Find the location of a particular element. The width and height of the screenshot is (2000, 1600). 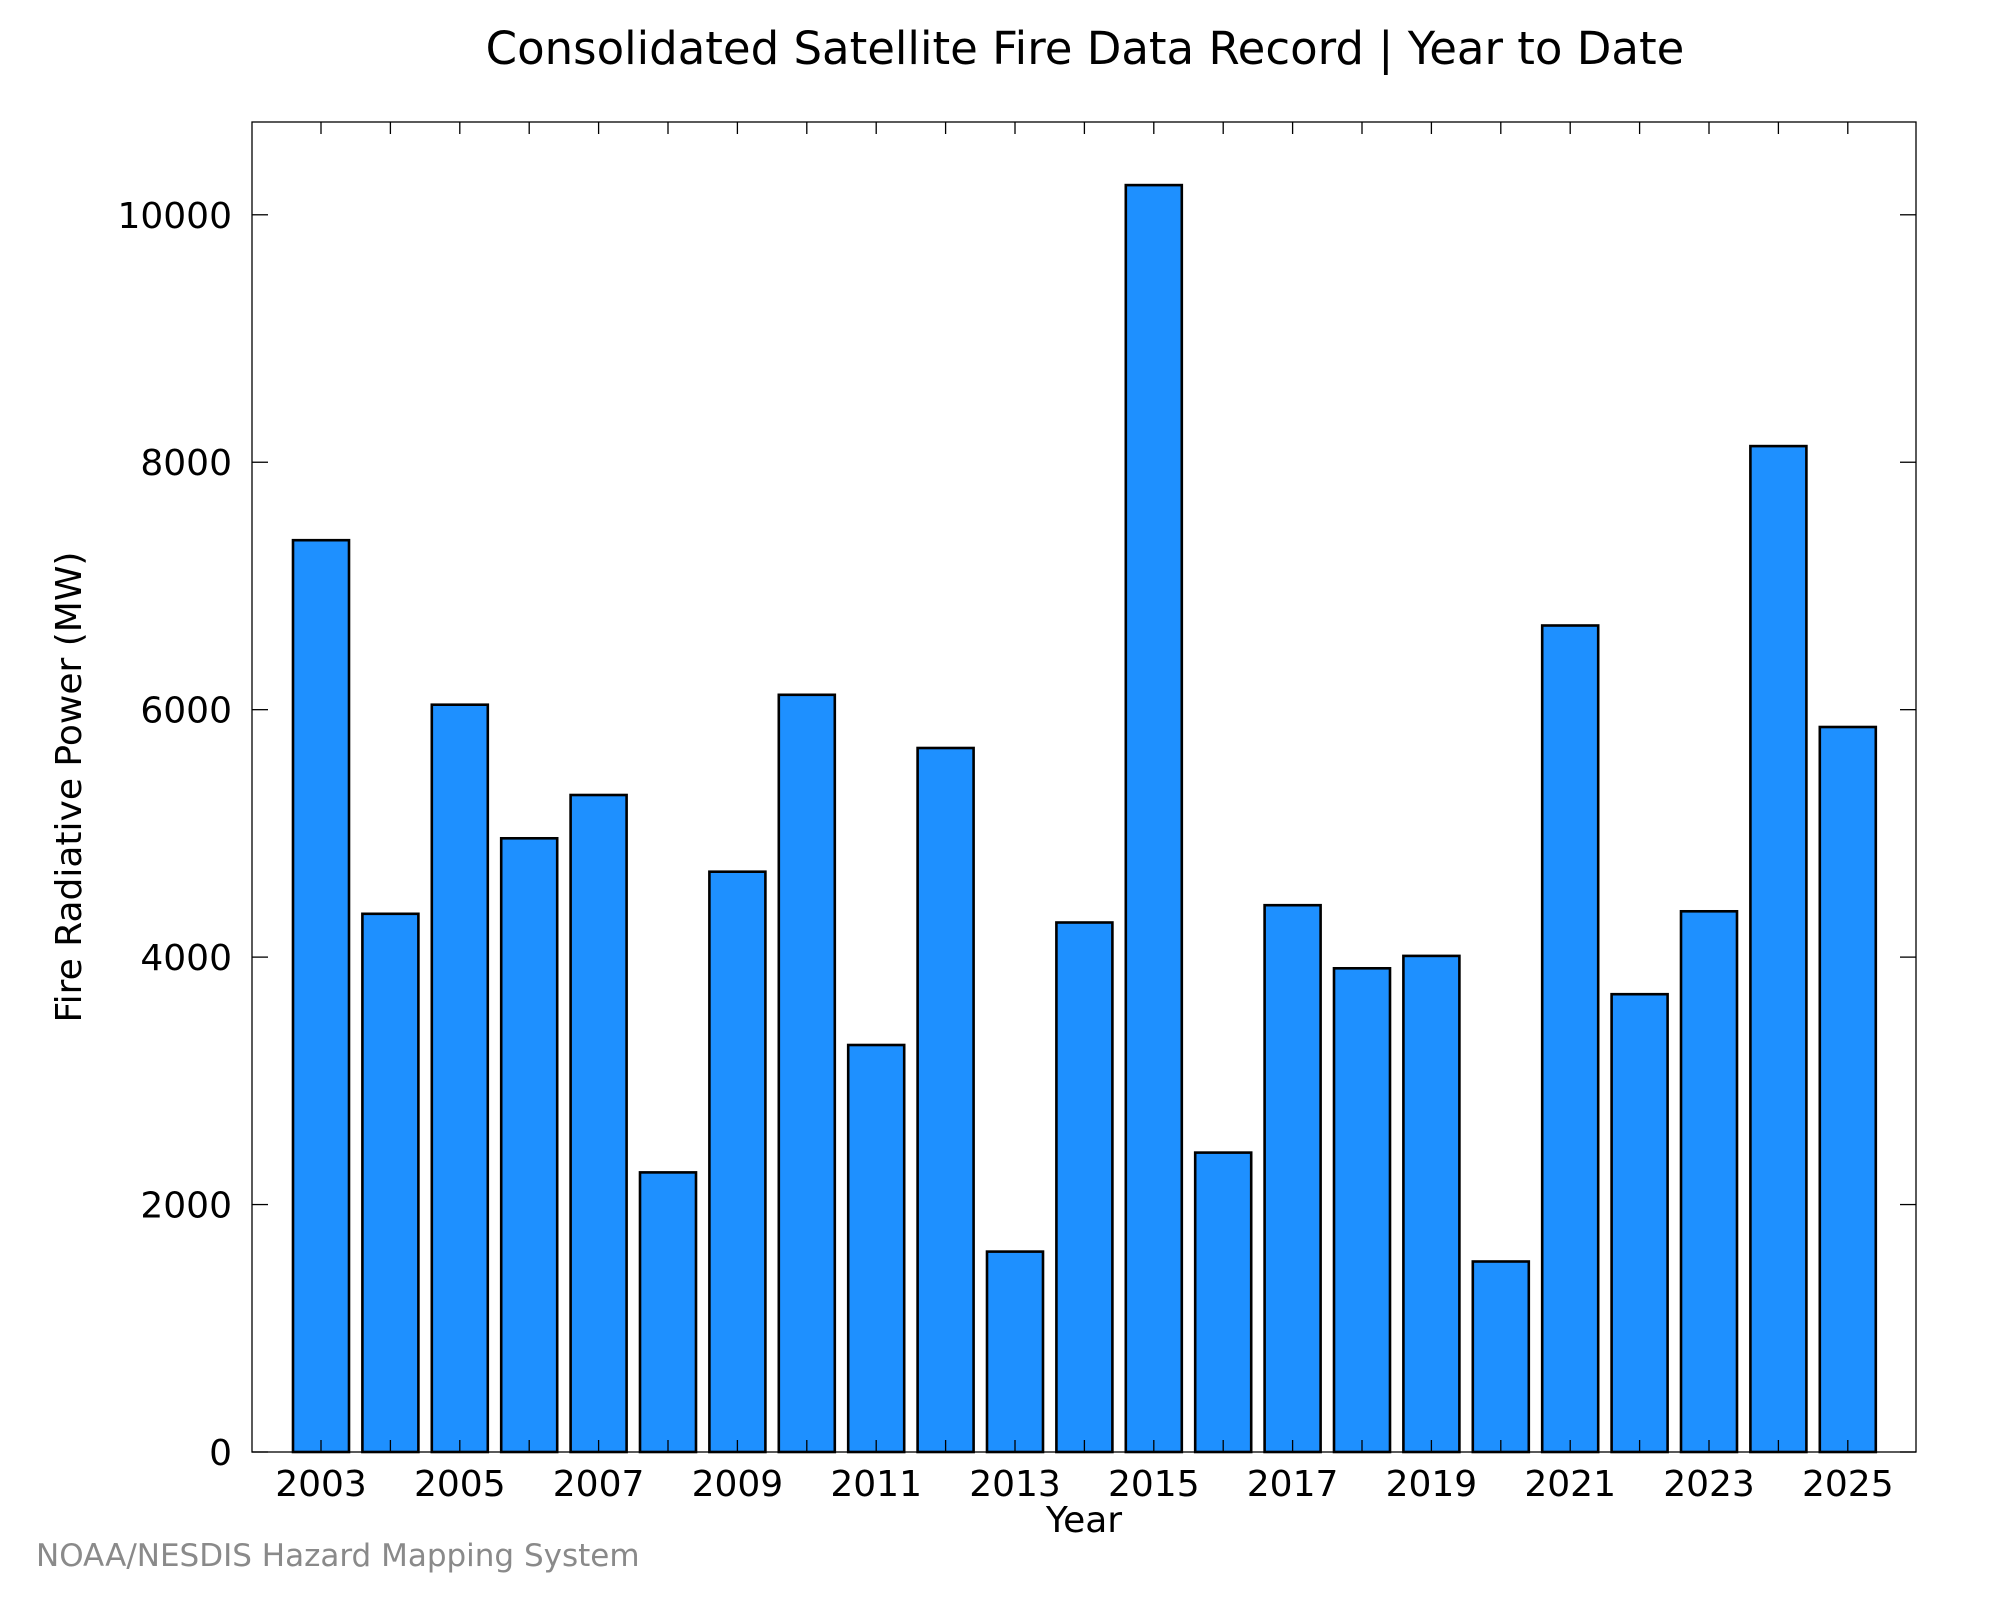

bar-2011 is located at coordinates (876, 1248).